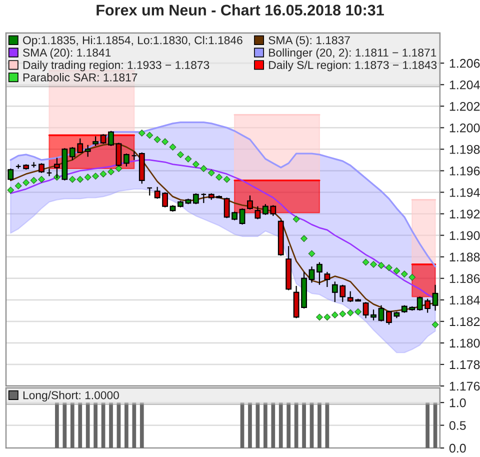 The width and height of the screenshot is (480, 457). I want to click on legend-label: Daily S/L region: 1.1873 − 1.1843, so click(353, 66).